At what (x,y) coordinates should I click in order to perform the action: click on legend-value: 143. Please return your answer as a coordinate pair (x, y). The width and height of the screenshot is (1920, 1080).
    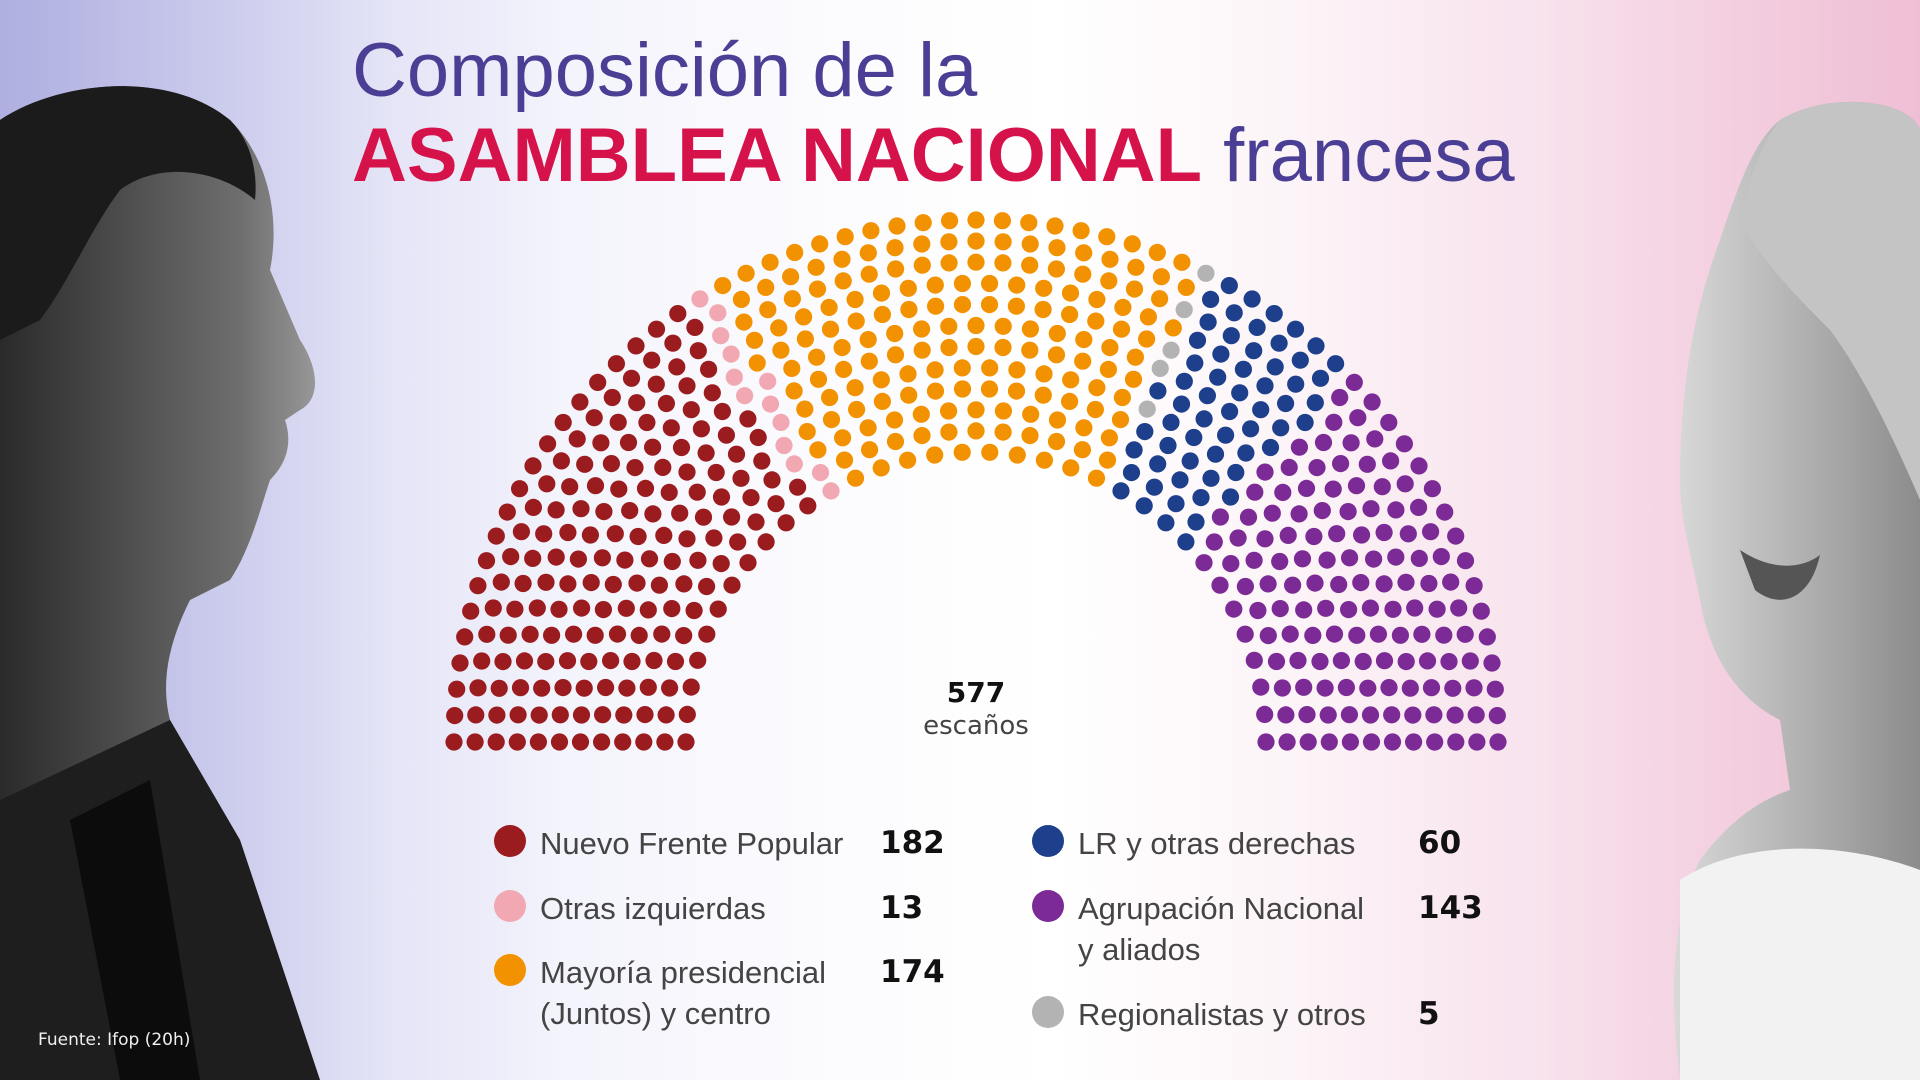
    Looking at the image, I should click on (1450, 908).